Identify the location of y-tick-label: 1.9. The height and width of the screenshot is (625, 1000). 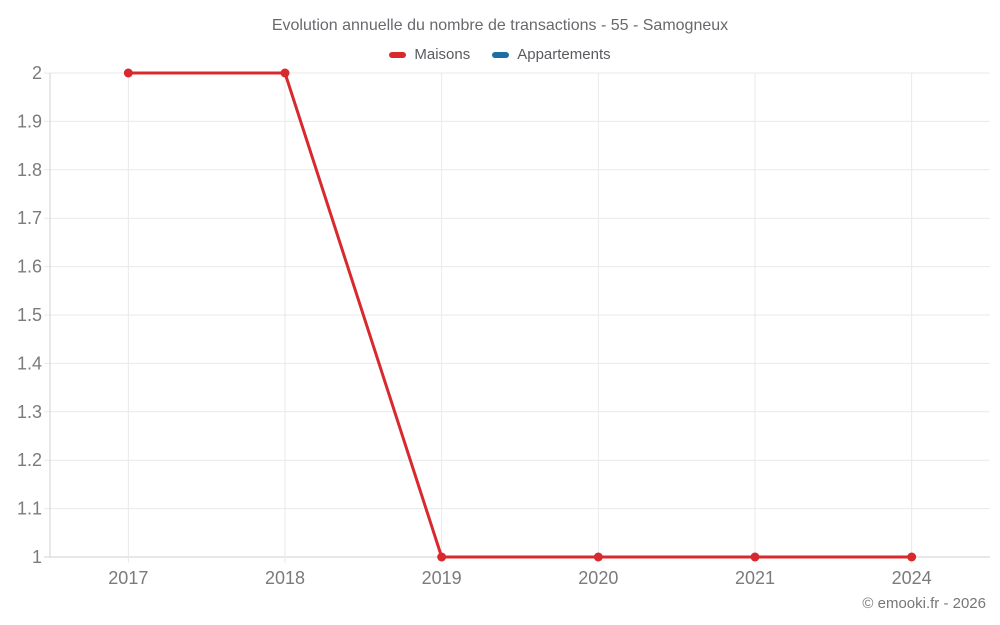
(29, 121).